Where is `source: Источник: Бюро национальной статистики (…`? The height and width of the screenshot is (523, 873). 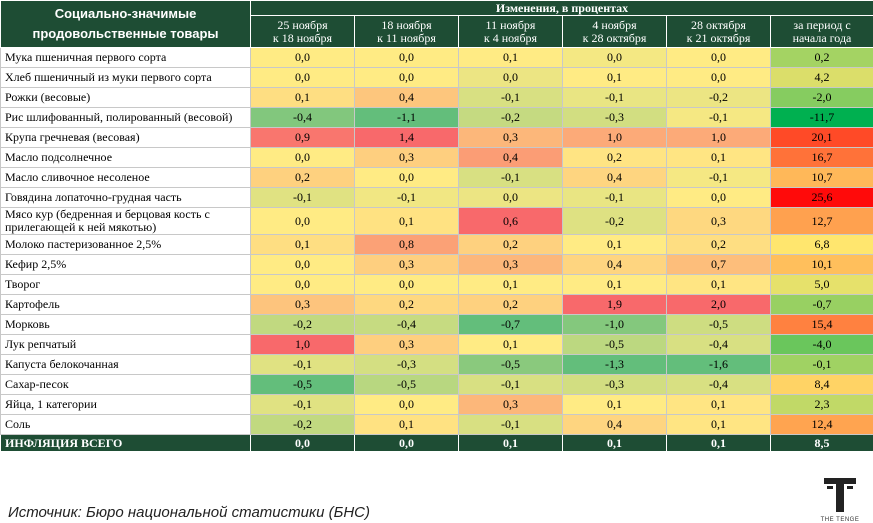
source: Источник: Бюро национальной статистики (… is located at coordinates (189, 512).